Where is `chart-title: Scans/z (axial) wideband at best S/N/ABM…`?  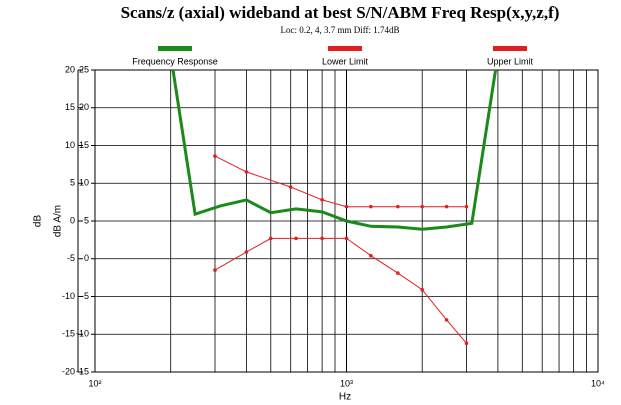 chart-title: Scans/z (axial) wideband at best S/N/ABM… is located at coordinates (340, 12).